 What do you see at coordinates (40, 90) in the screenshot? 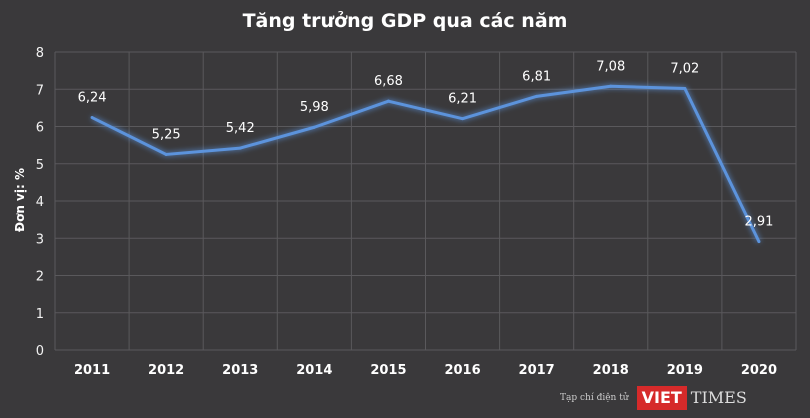
I see `y-tick-label: 7` at bounding box center [40, 90].